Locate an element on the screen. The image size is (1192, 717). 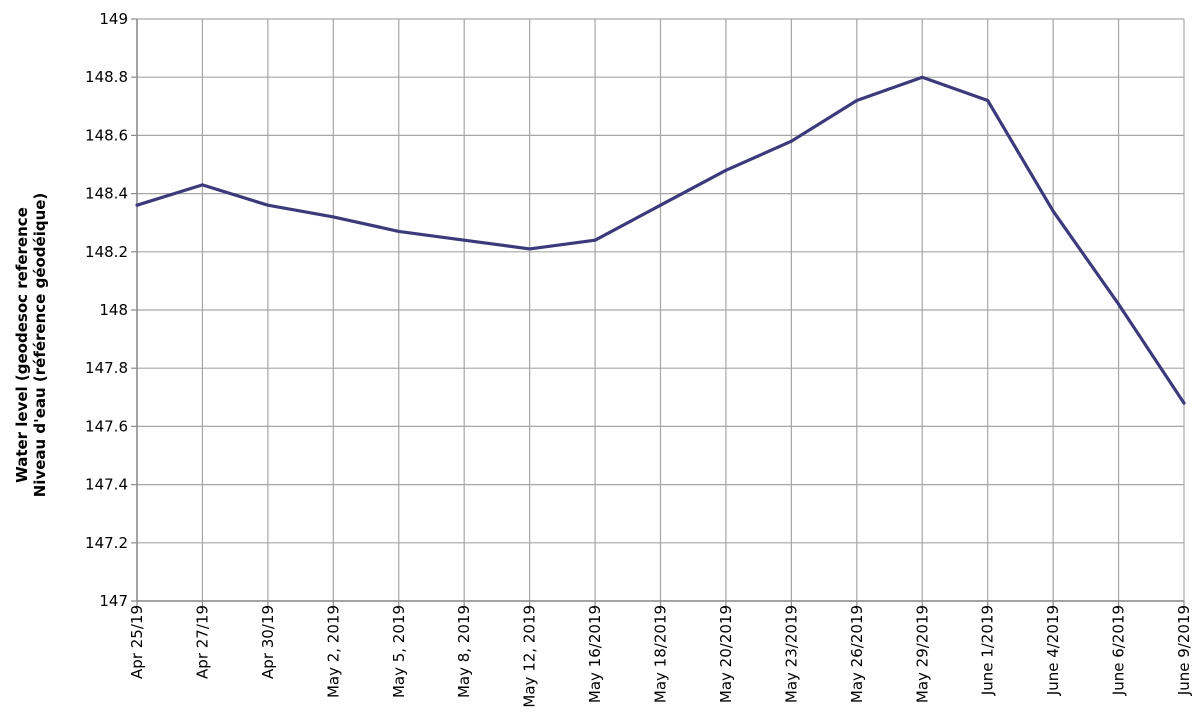
x-tick-label: May 12, 2019 is located at coordinates (530, 656).